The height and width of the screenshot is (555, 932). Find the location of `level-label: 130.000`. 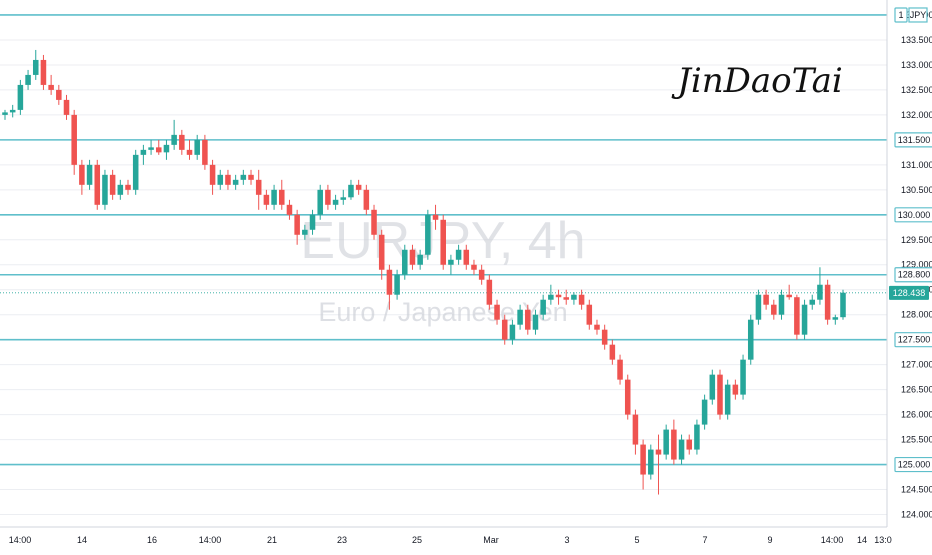

level-label: 130.000 is located at coordinates (914, 215).